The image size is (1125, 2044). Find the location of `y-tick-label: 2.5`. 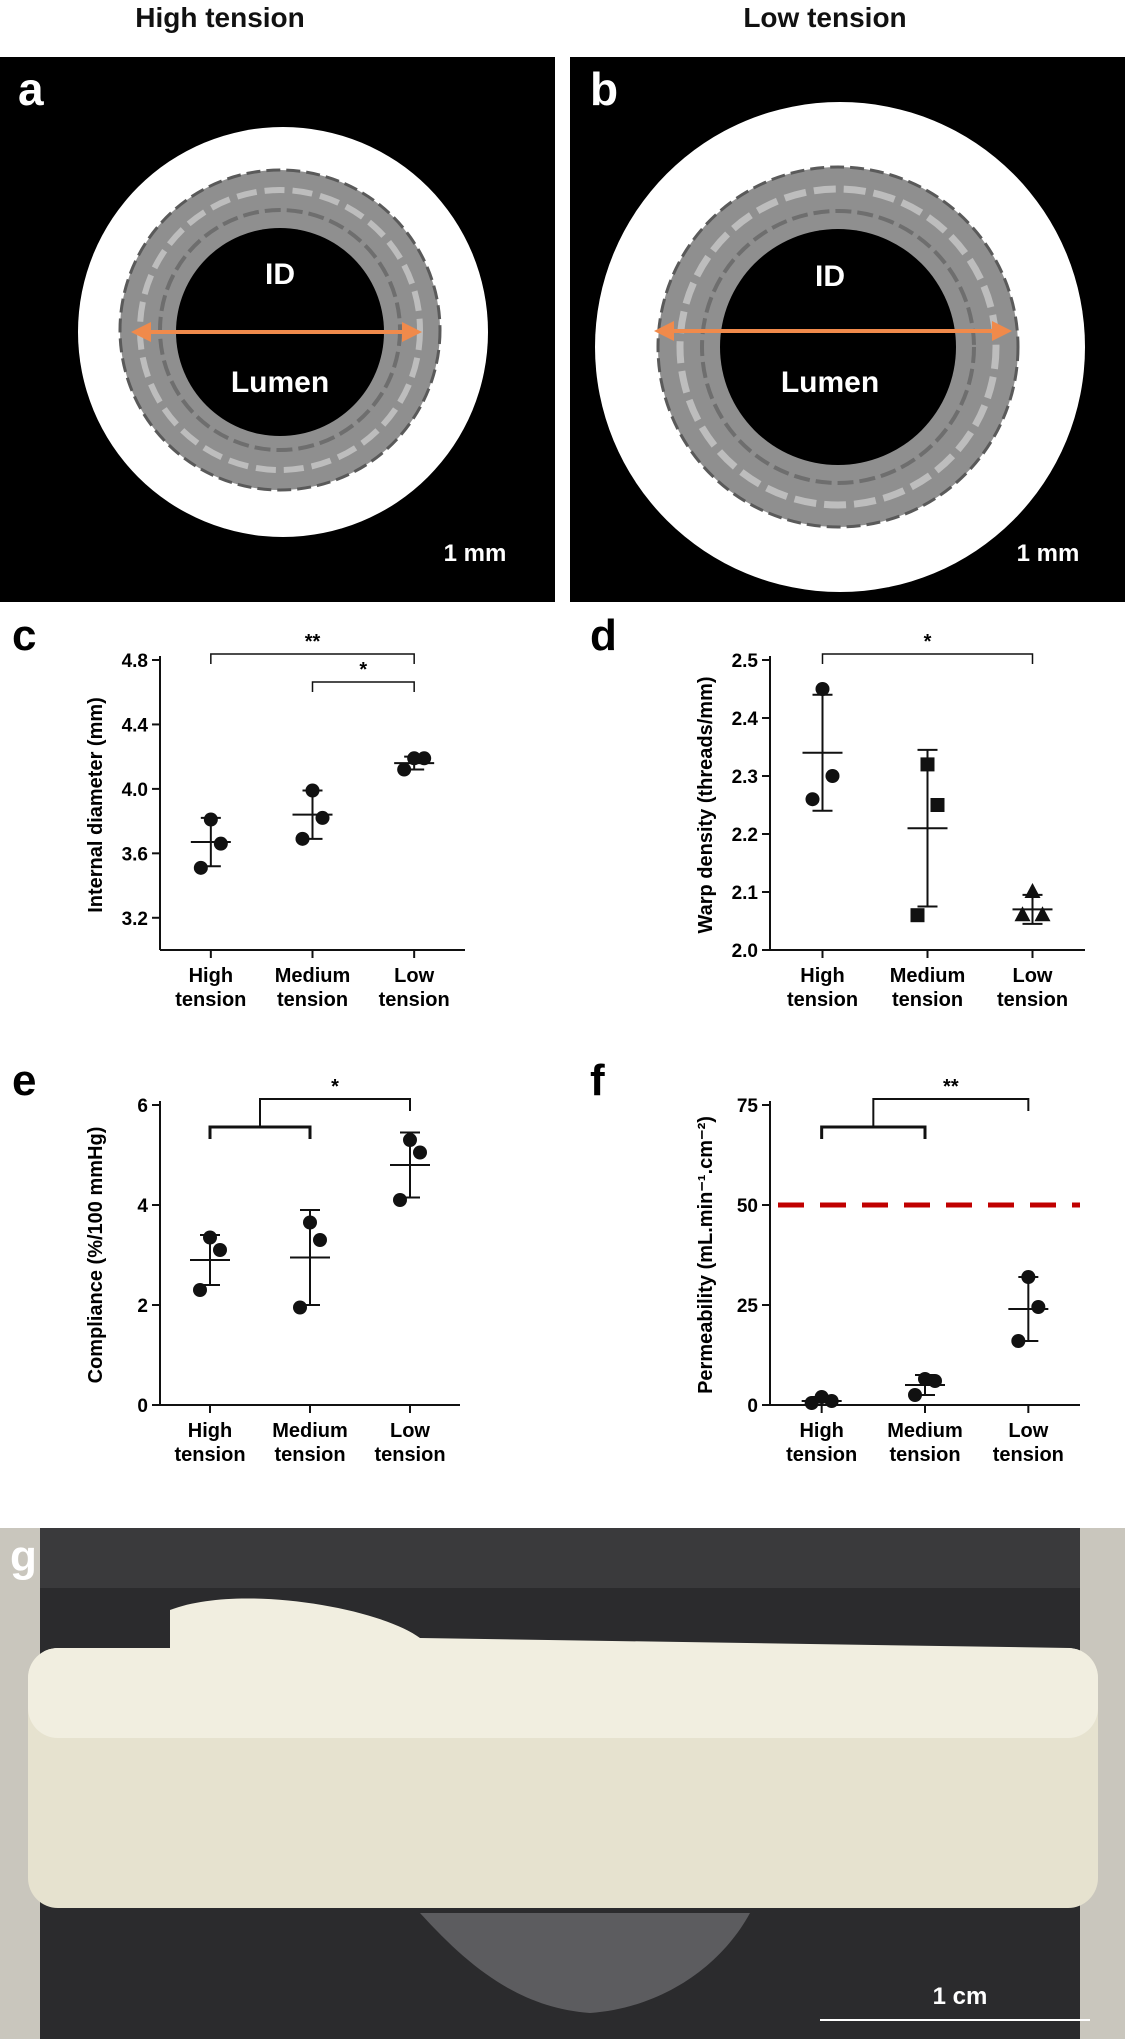

y-tick-label: 2.5 is located at coordinates (745, 661).